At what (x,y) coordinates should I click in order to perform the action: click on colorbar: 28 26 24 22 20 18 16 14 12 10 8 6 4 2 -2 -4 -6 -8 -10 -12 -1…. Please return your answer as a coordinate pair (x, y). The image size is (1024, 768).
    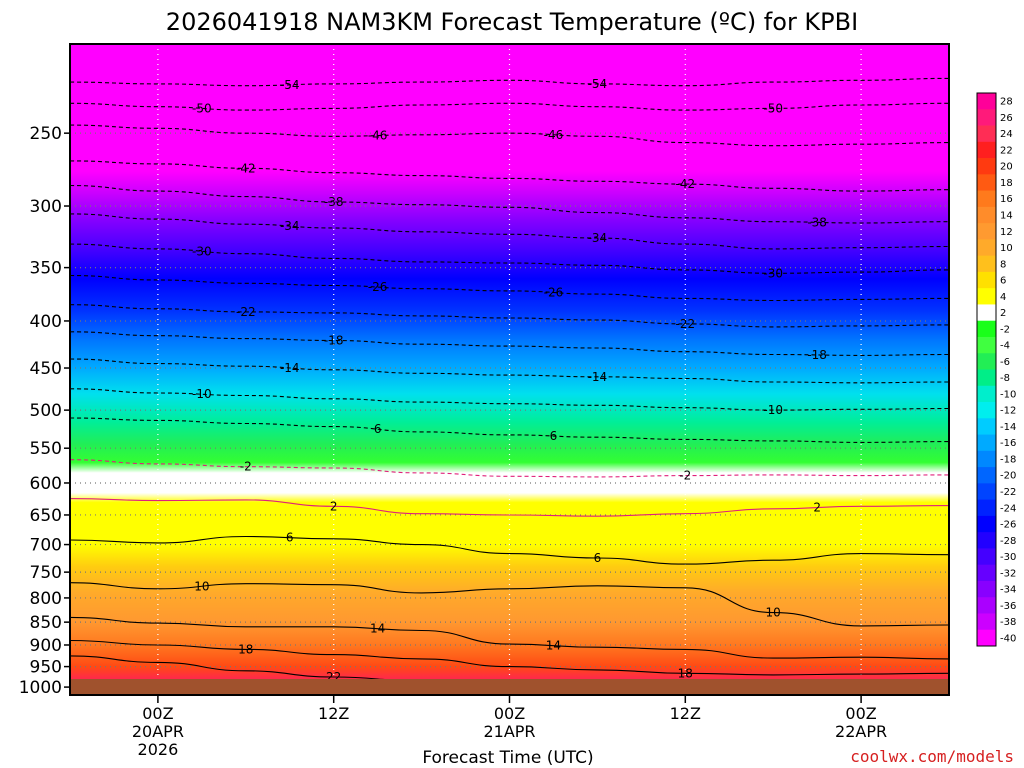
    Looking at the image, I should click on (996, 369).